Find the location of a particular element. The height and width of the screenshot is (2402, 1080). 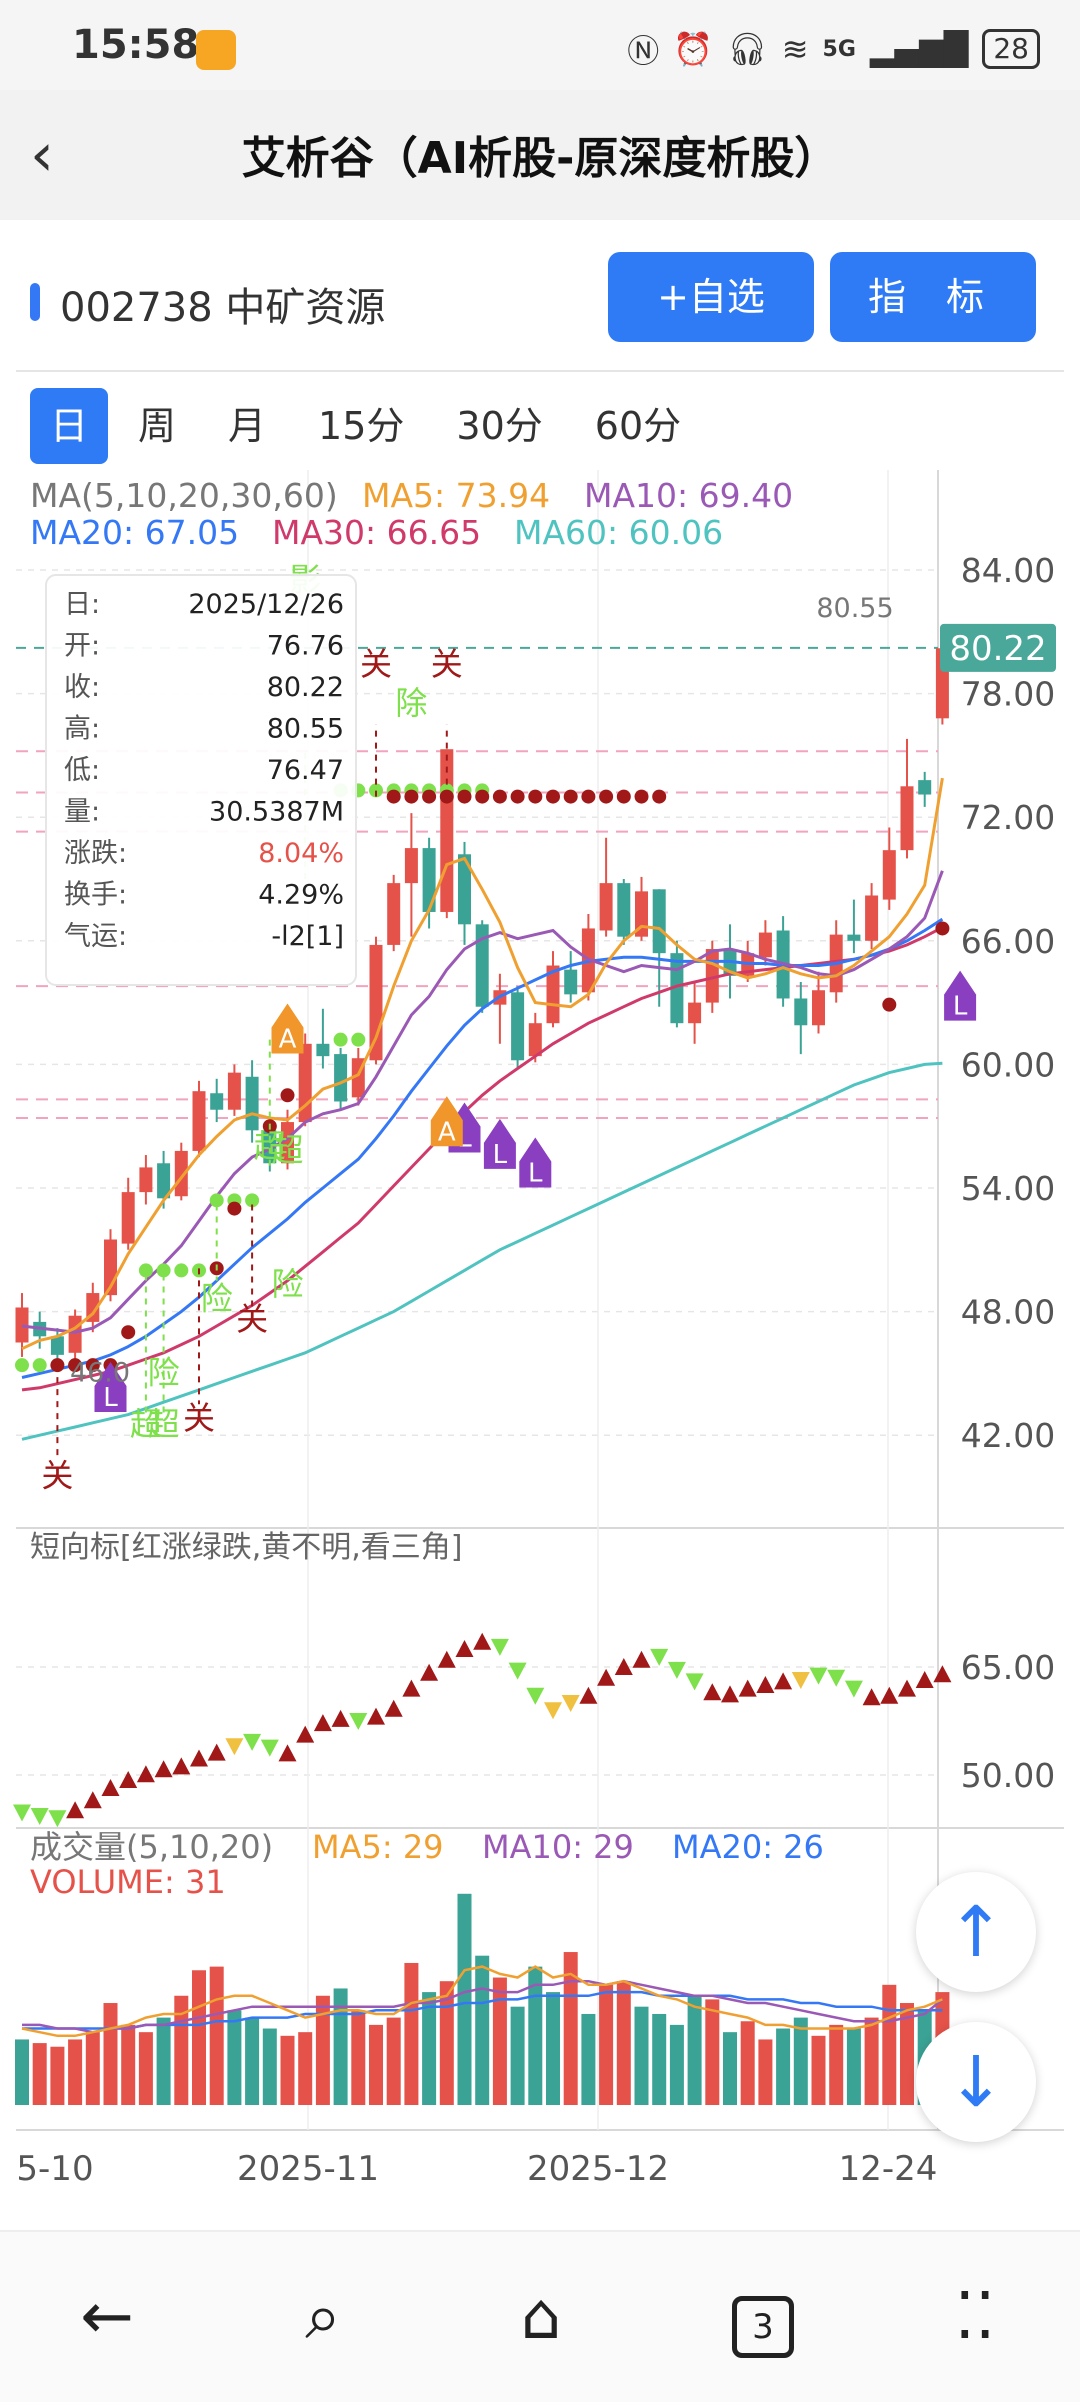

volume-ma20-line is located at coordinates (482, 2010).